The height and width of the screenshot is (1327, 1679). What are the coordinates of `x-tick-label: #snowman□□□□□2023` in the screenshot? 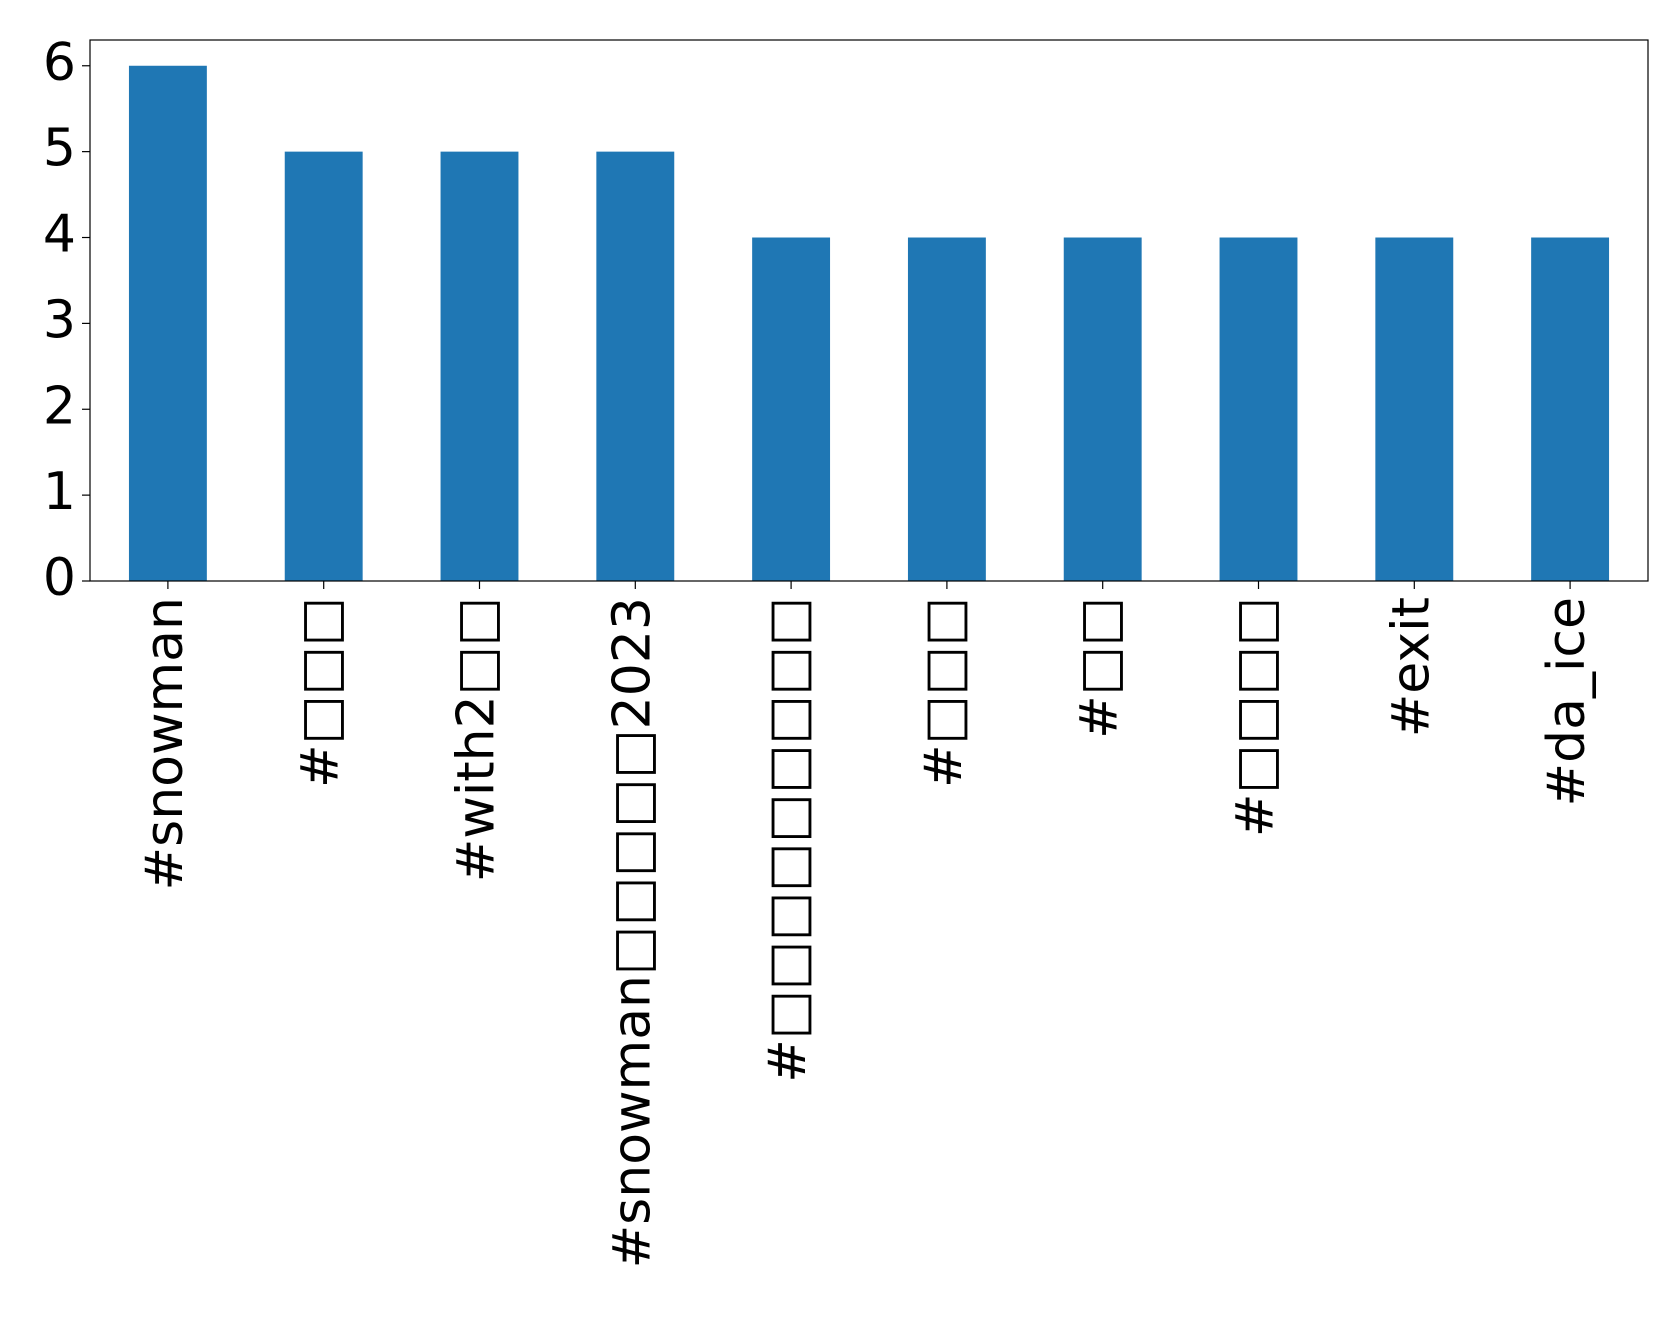 It's located at (632, 932).